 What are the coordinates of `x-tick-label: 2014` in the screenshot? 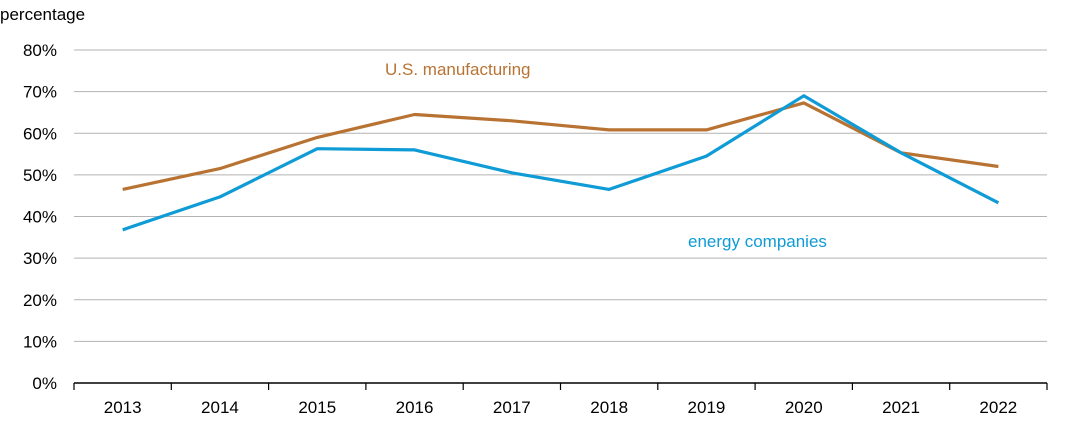 It's located at (220, 407).